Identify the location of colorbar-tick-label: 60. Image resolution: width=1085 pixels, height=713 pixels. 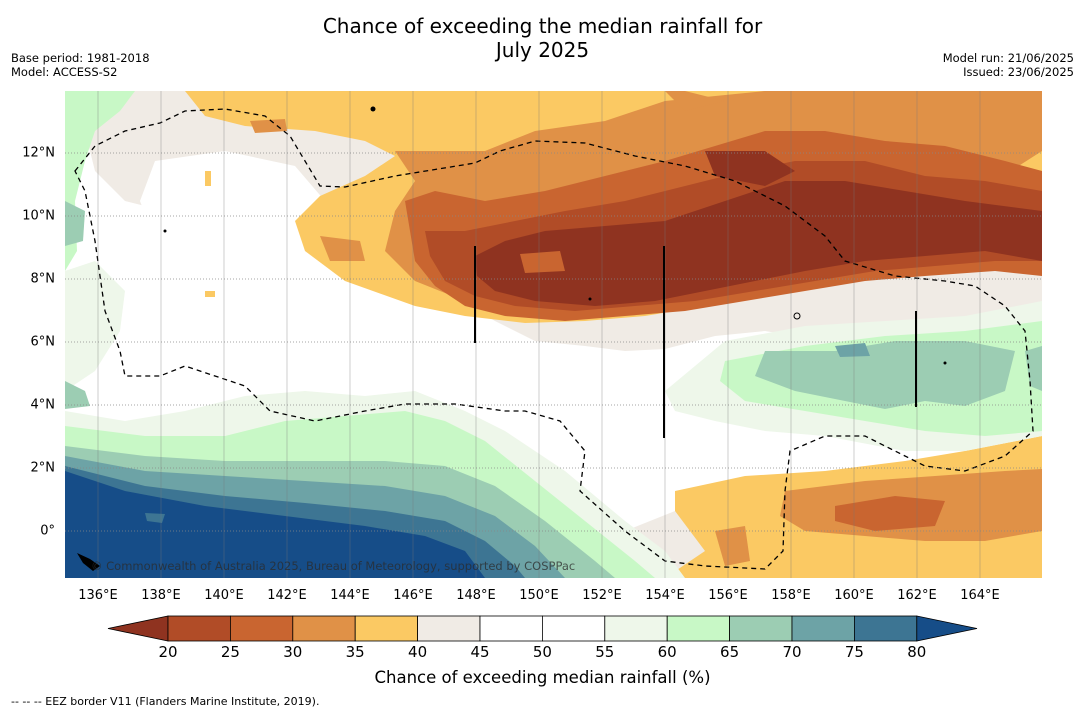
(667, 652).